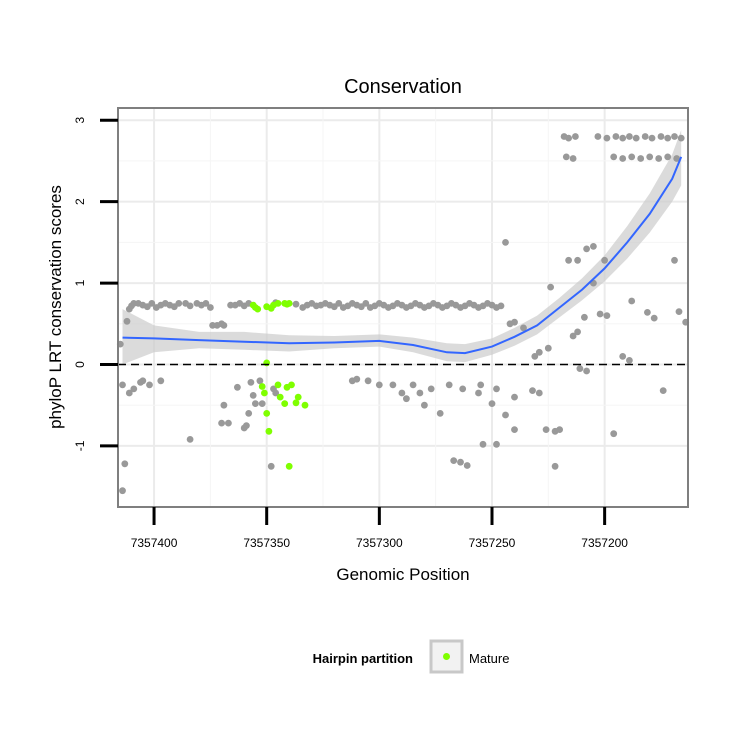 The height and width of the screenshot is (750, 750). What do you see at coordinates (411, 656) in the screenshot?
I see `legend: Hairpin partition Mature` at bounding box center [411, 656].